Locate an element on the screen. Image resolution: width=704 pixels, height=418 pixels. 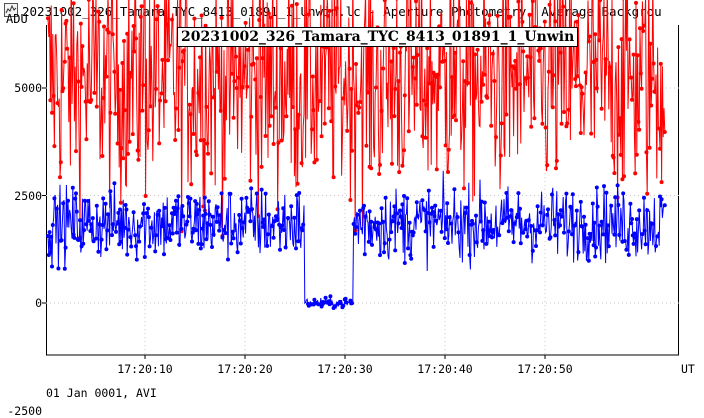
x-tick-label: 17:20:40 is located at coordinates (444, 369).